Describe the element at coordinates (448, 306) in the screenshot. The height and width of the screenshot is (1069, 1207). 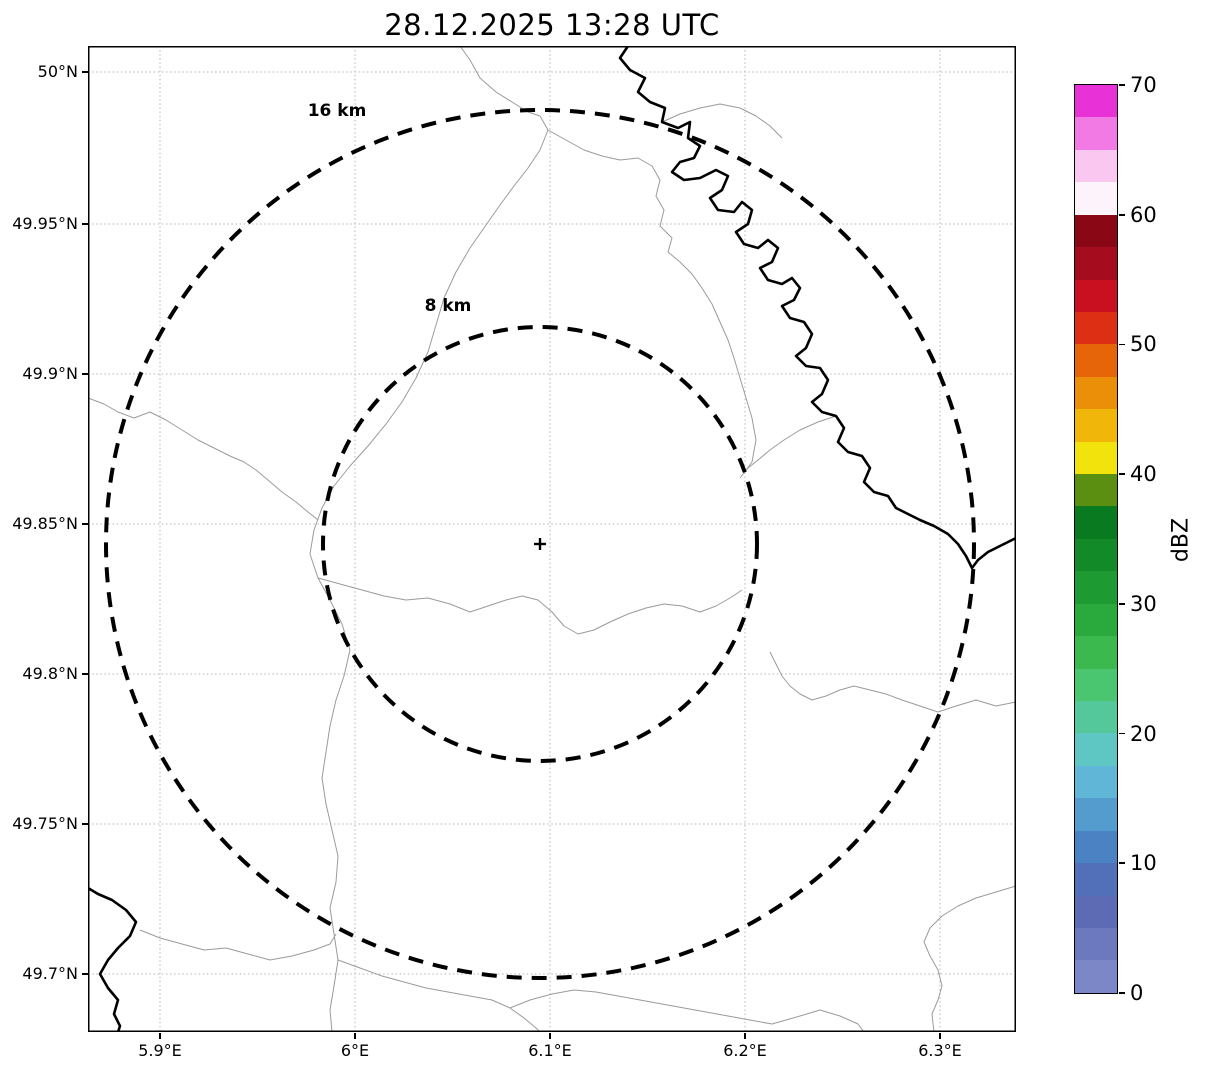
I see `range-ring-label: 8 km` at that location.